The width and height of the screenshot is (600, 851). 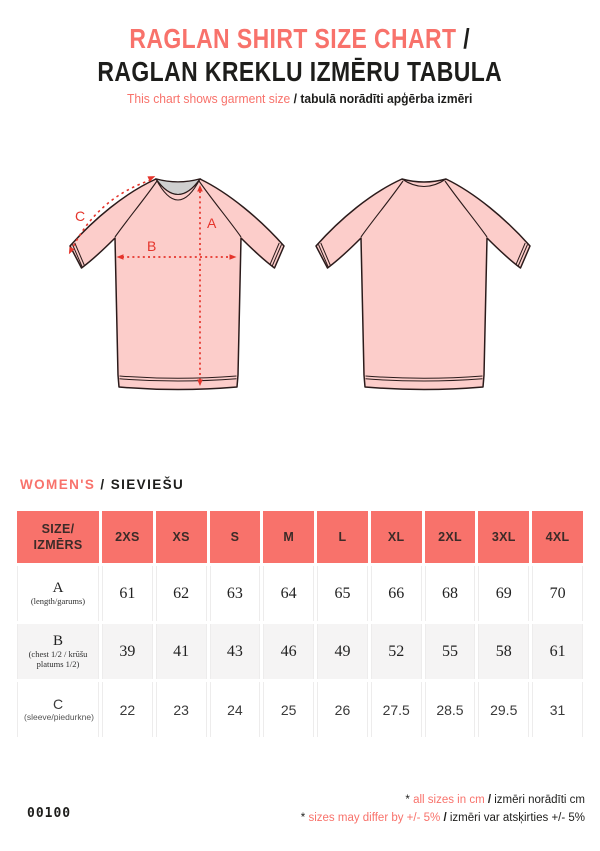 I want to click on size-column-header: XS, so click(x=181, y=537).